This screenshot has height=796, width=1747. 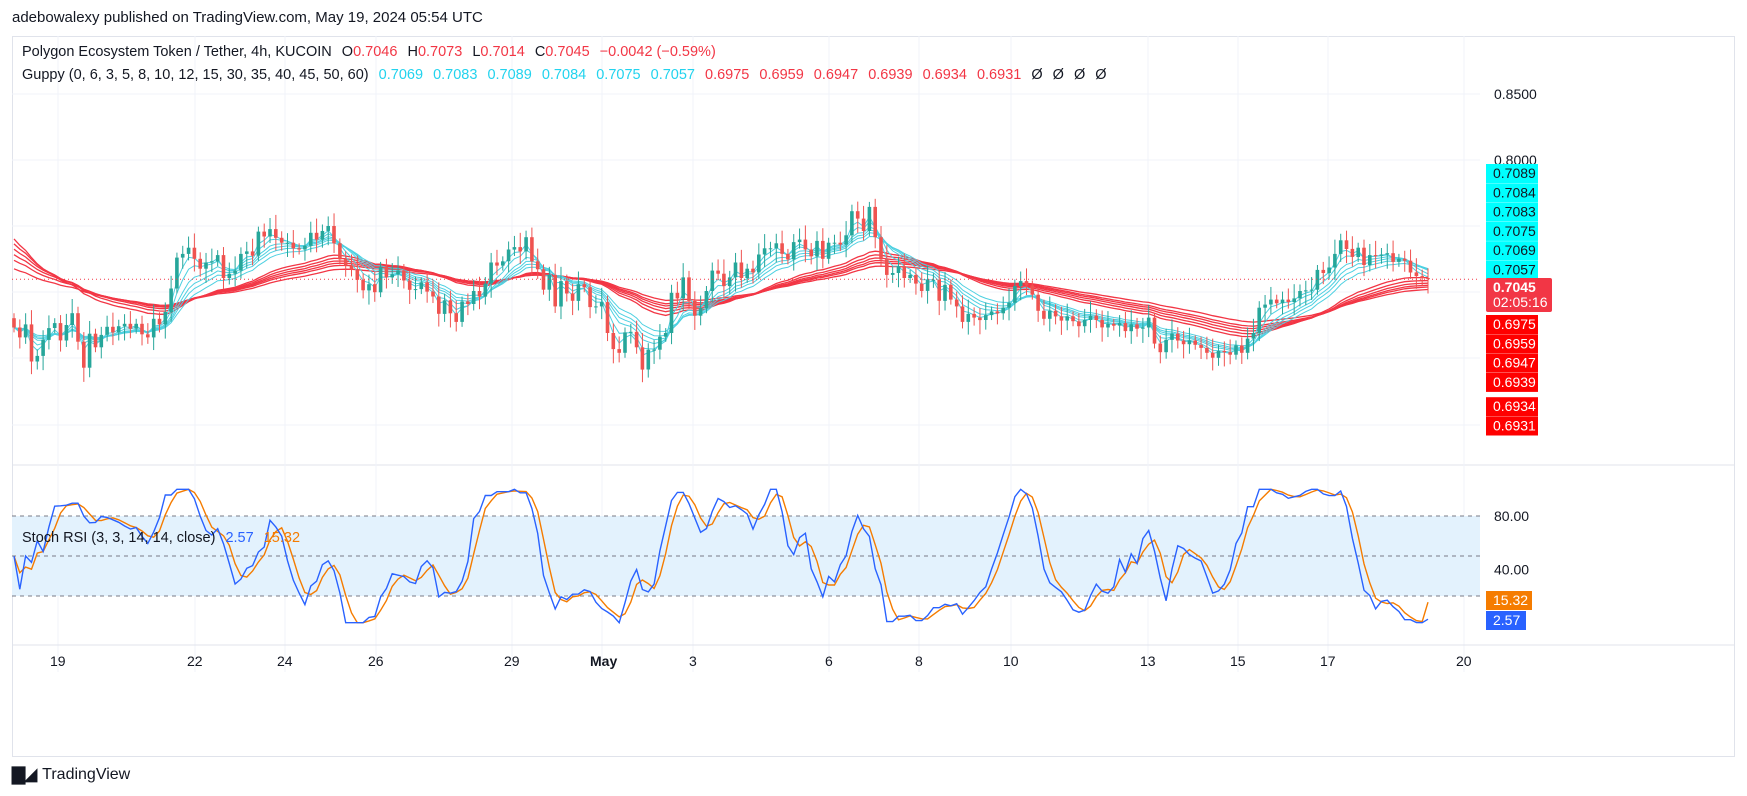 I want to click on time-tick-label: 13, so click(x=1148, y=661).